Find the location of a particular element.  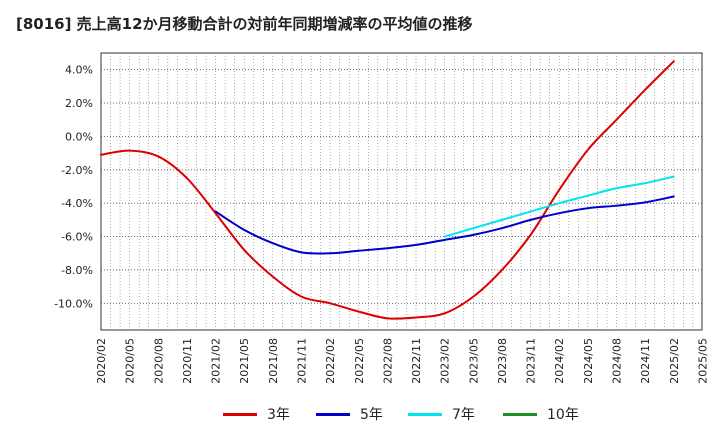

y-tick-label: 4.0% is located at coordinates (79, 70).